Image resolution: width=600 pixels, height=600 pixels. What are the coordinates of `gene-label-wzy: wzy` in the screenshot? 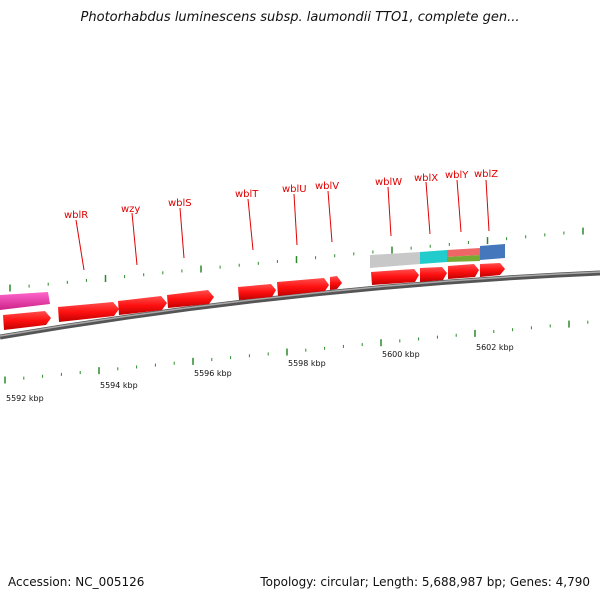 It's located at (130, 209).